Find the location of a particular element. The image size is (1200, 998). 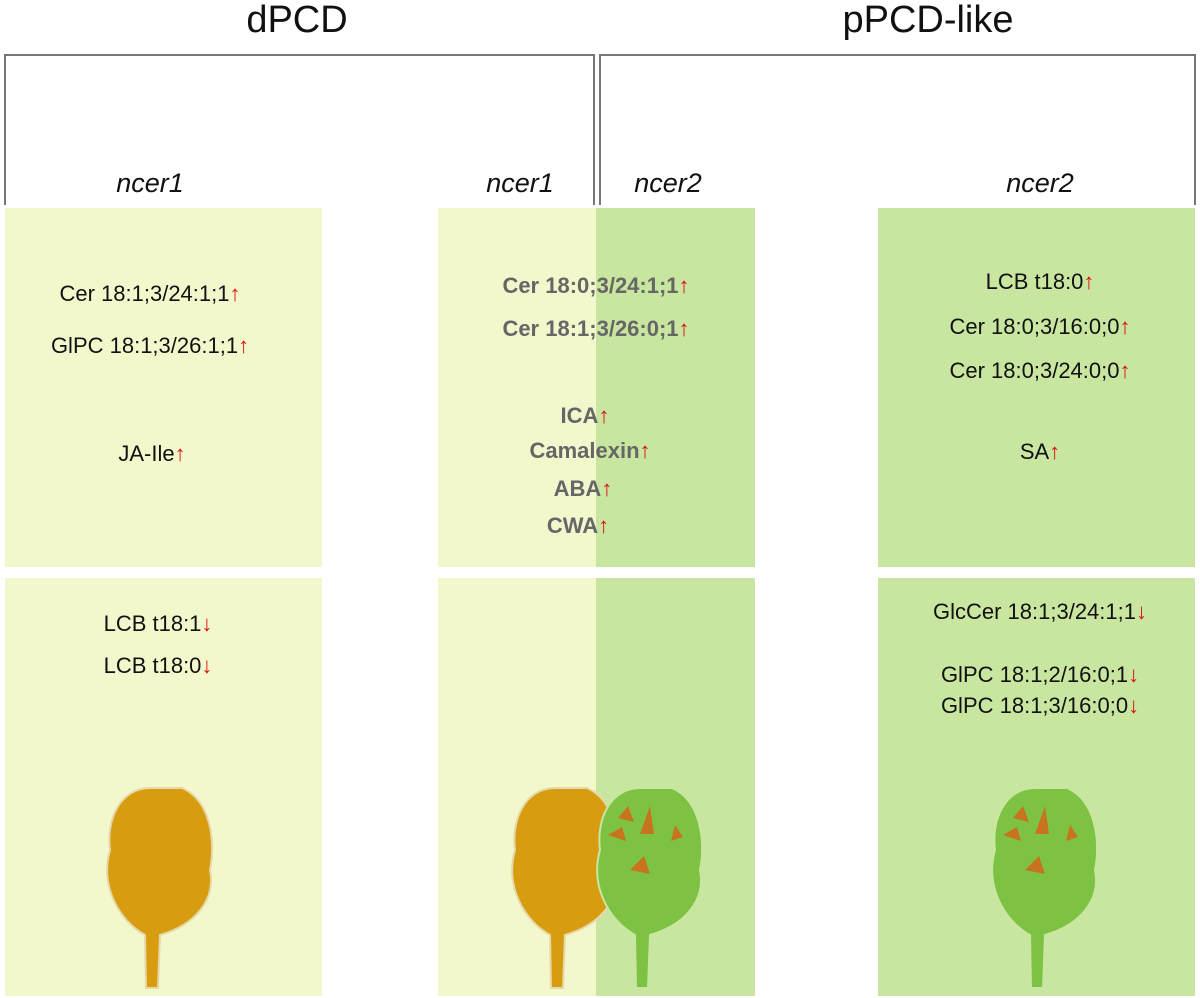

entry: LCB t18:0↑ is located at coordinates (1040, 281).